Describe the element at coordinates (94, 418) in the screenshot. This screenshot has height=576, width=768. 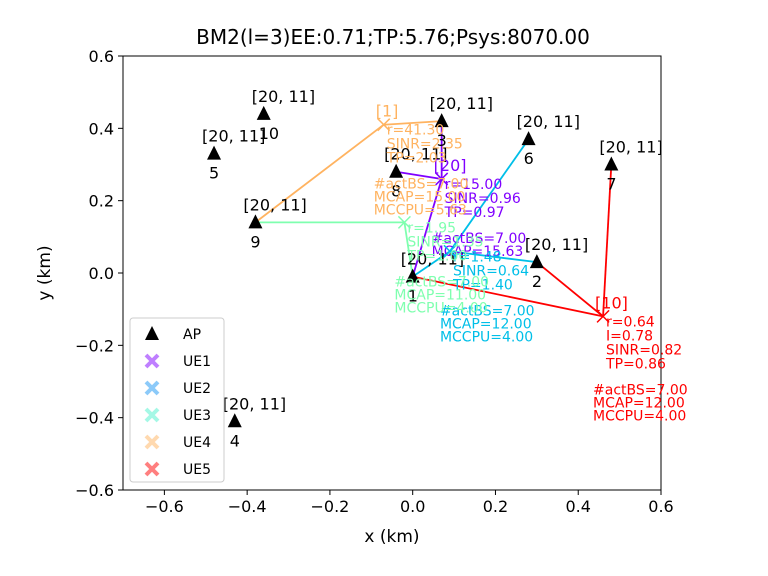
I see `y-tick-label: −0.4` at that location.